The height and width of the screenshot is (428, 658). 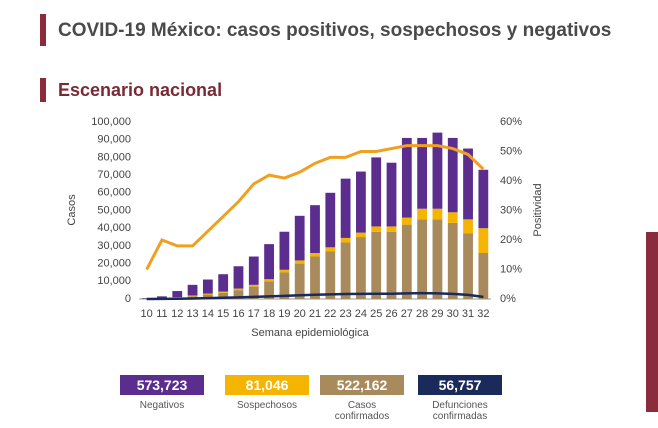 What do you see at coordinates (284, 314) in the screenshot?
I see `x-tick-label: 19` at bounding box center [284, 314].